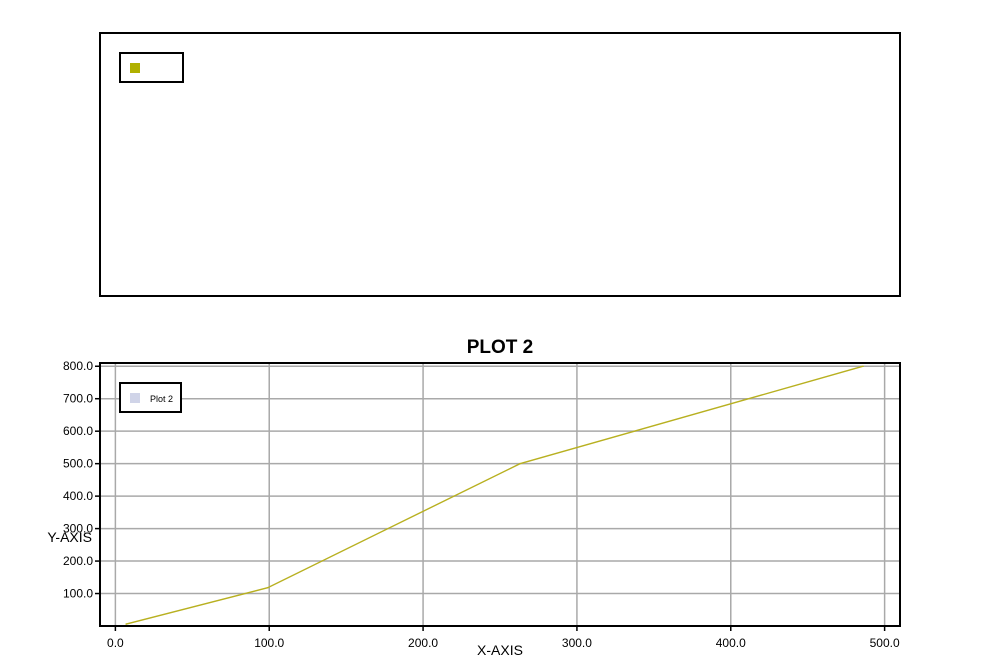 This screenshot has width=1000, height=660. I want to click on bottom-legend: Plot 2, so click(150, 397).